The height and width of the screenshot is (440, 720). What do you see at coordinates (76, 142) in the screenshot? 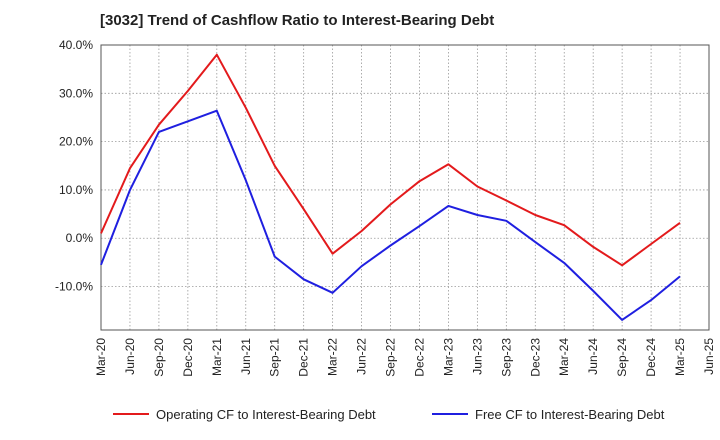
I see `y-tick-label: 20.0%` at bounding box center [76, 142].